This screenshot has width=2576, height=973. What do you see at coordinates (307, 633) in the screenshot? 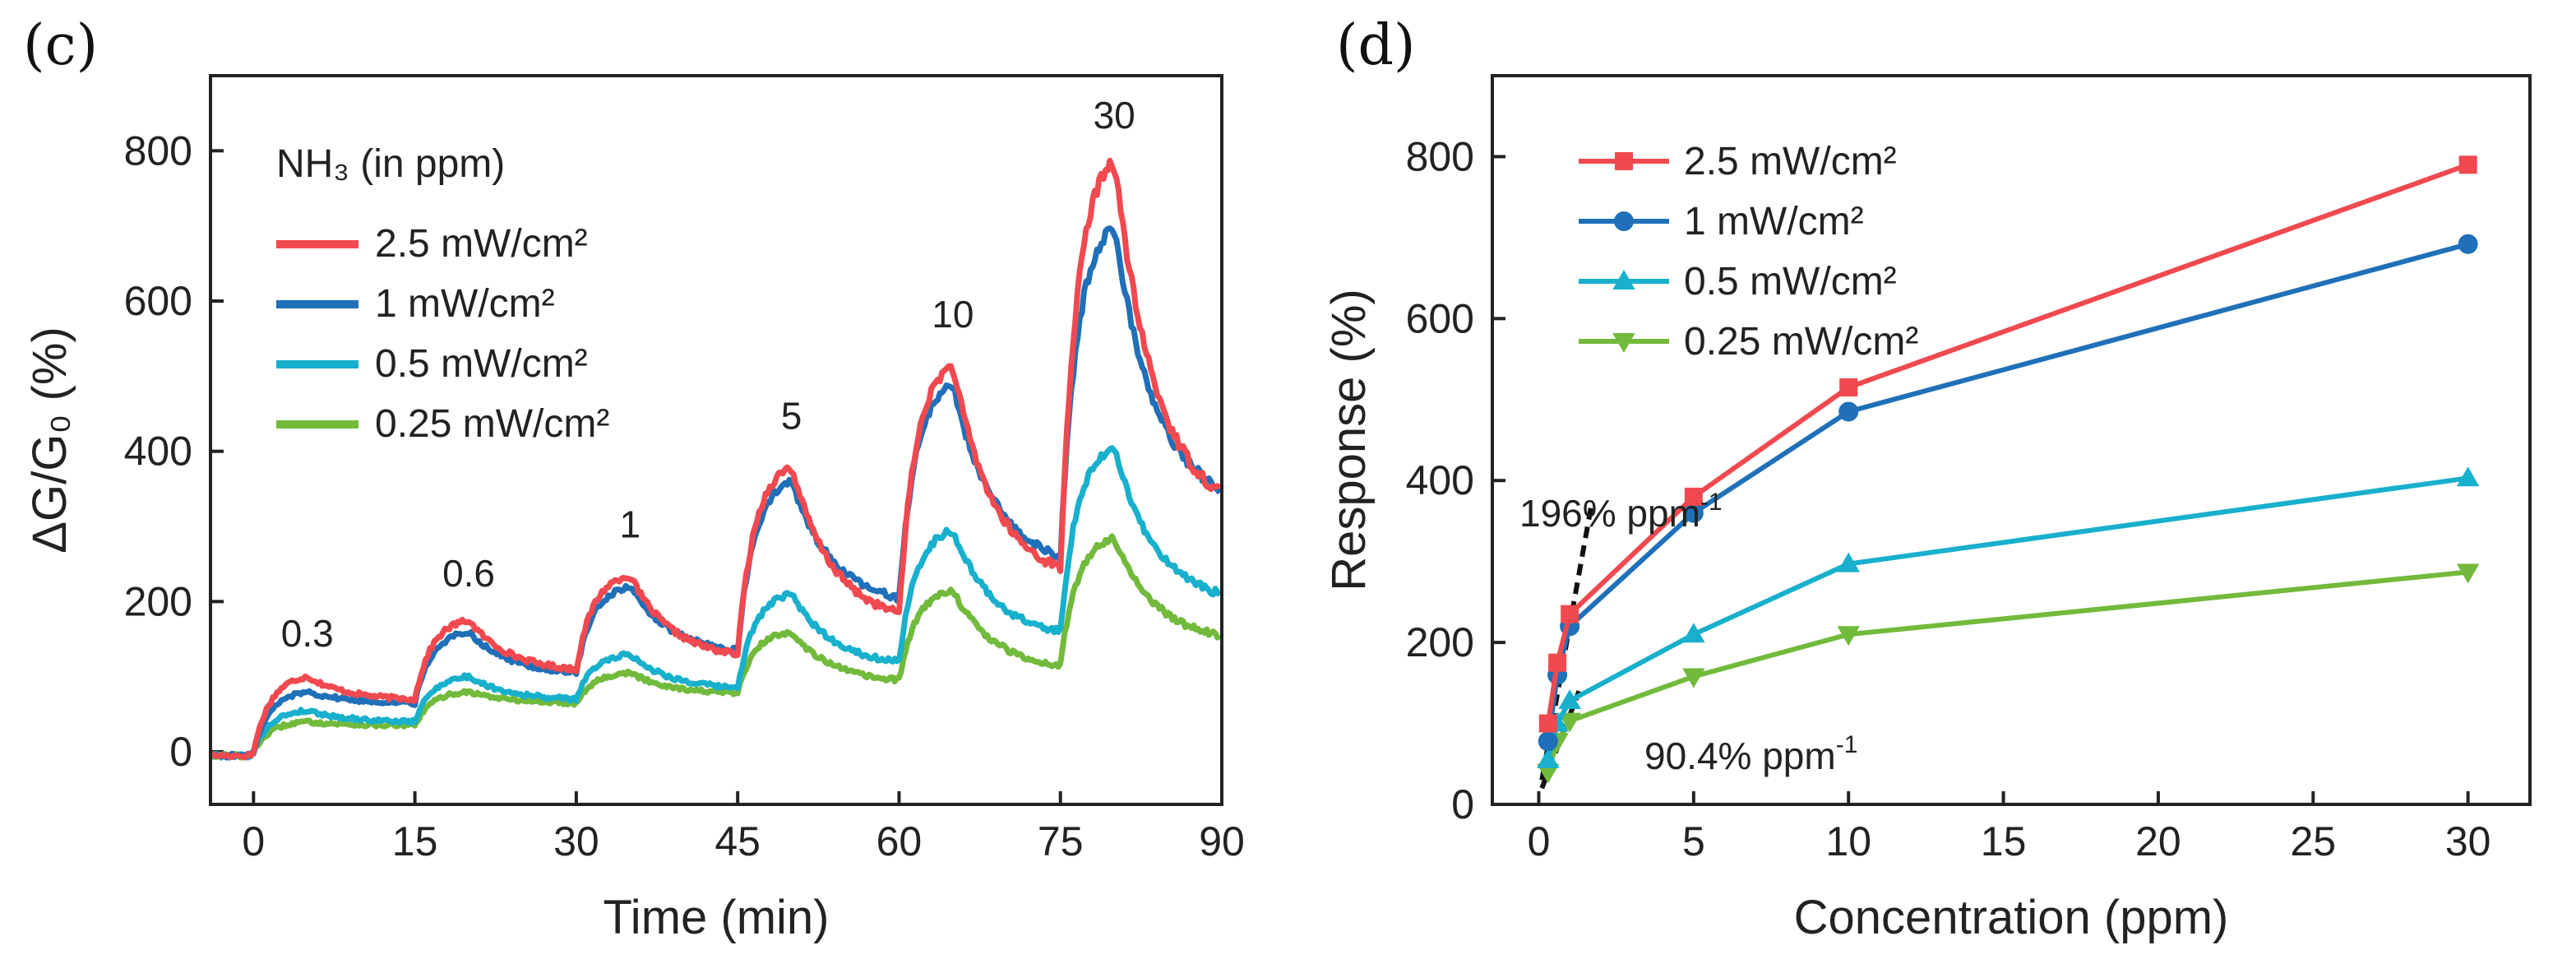
I see `panel-c-concentration-label: 0.3` at bounding box center [307, 633].